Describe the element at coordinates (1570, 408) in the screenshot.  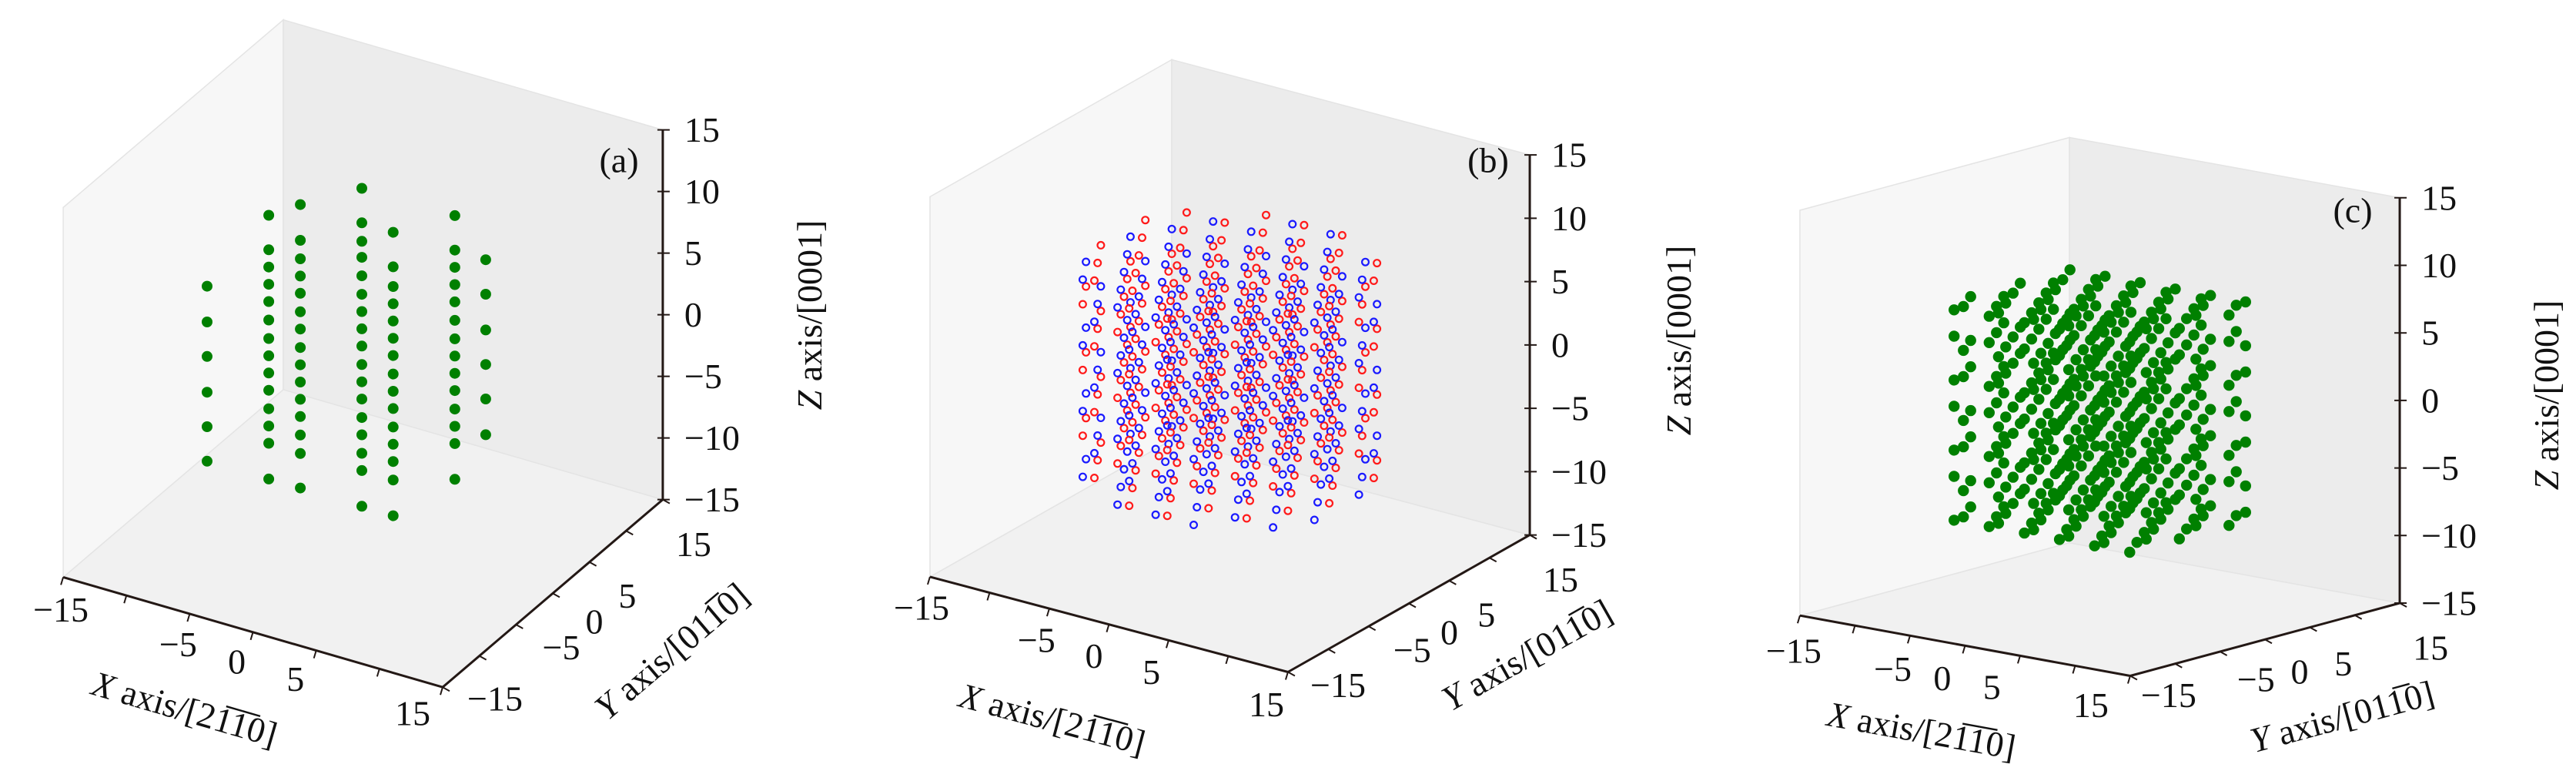
I see `z-tick-label: −5` at that location.